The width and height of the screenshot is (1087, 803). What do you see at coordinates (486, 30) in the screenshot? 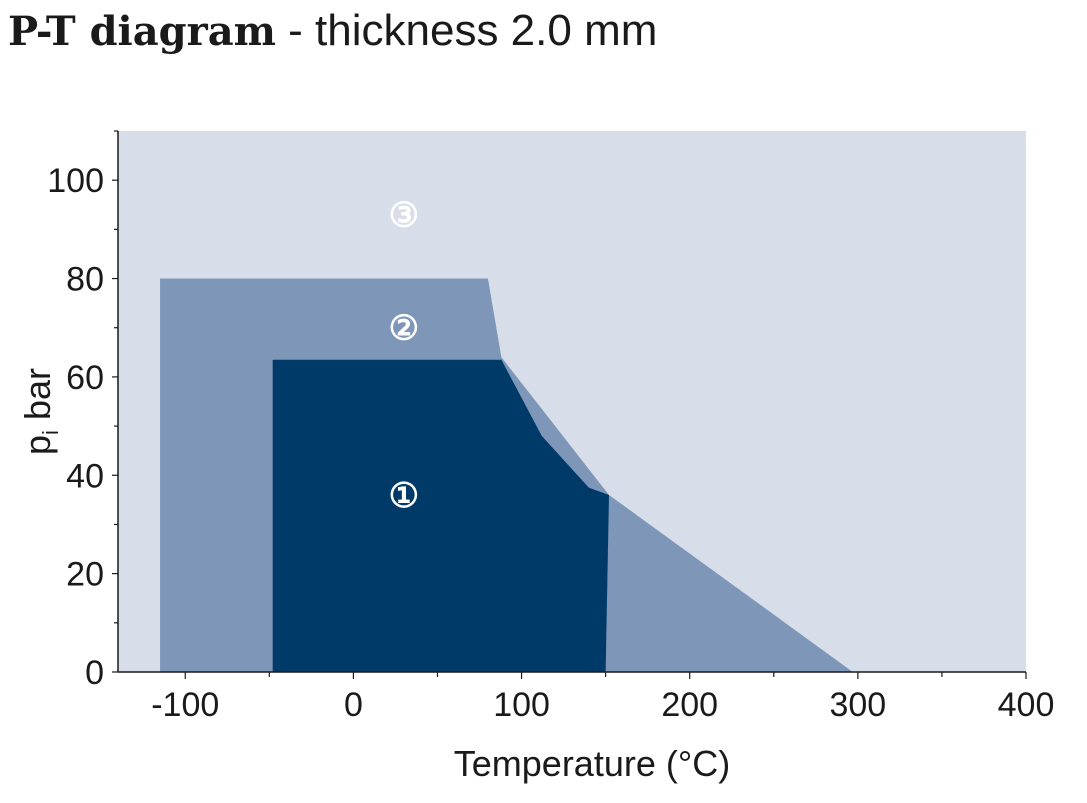
I see `chart-title-subtitle: thickness 2.0 mm` at bounding box center [486, 30].